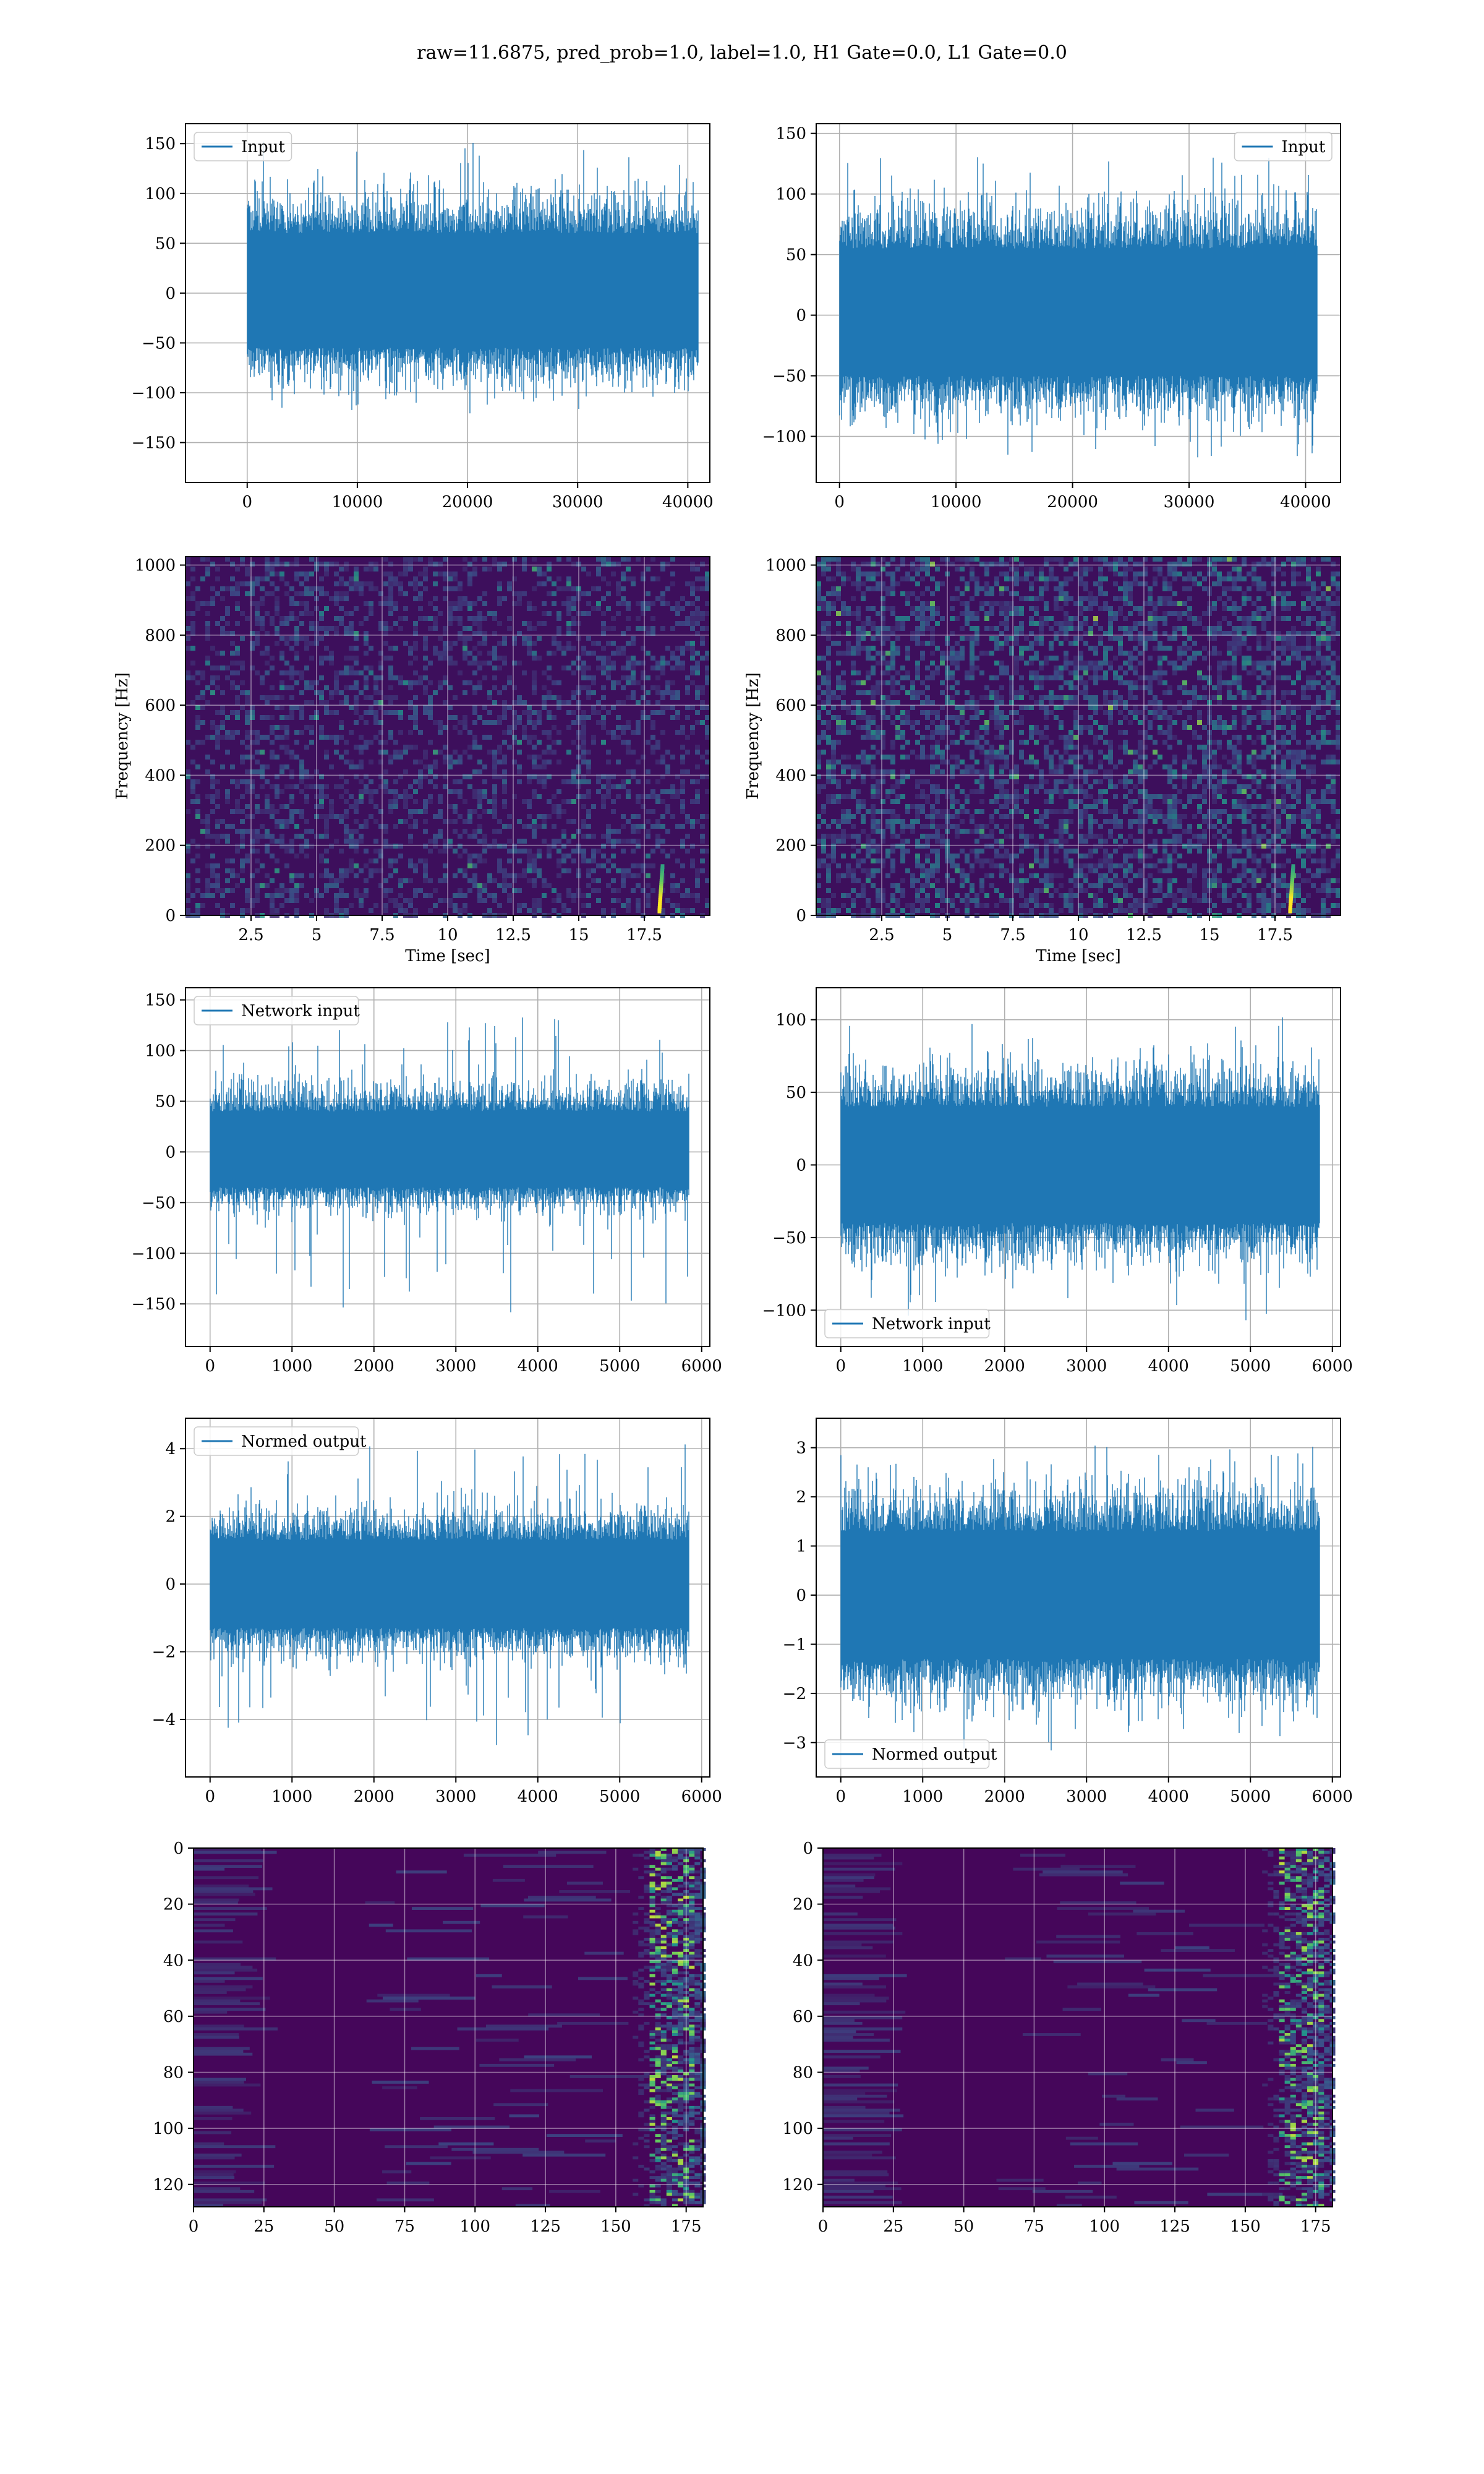  I want to click on chart-feat-l1: 0 25 50 75 100 125 150 175 0 20 40 60 80 100 120, so click(1059, 2037).